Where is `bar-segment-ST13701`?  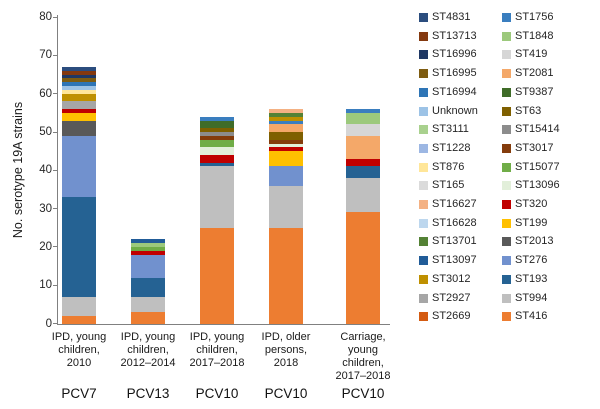 bar-segment-ST13701 is located at coordinates (286, 114).